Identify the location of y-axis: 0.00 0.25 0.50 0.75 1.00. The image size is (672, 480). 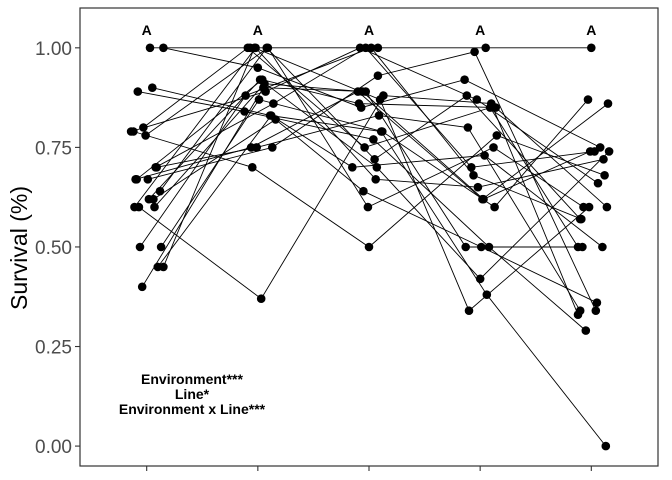
(57, 248).